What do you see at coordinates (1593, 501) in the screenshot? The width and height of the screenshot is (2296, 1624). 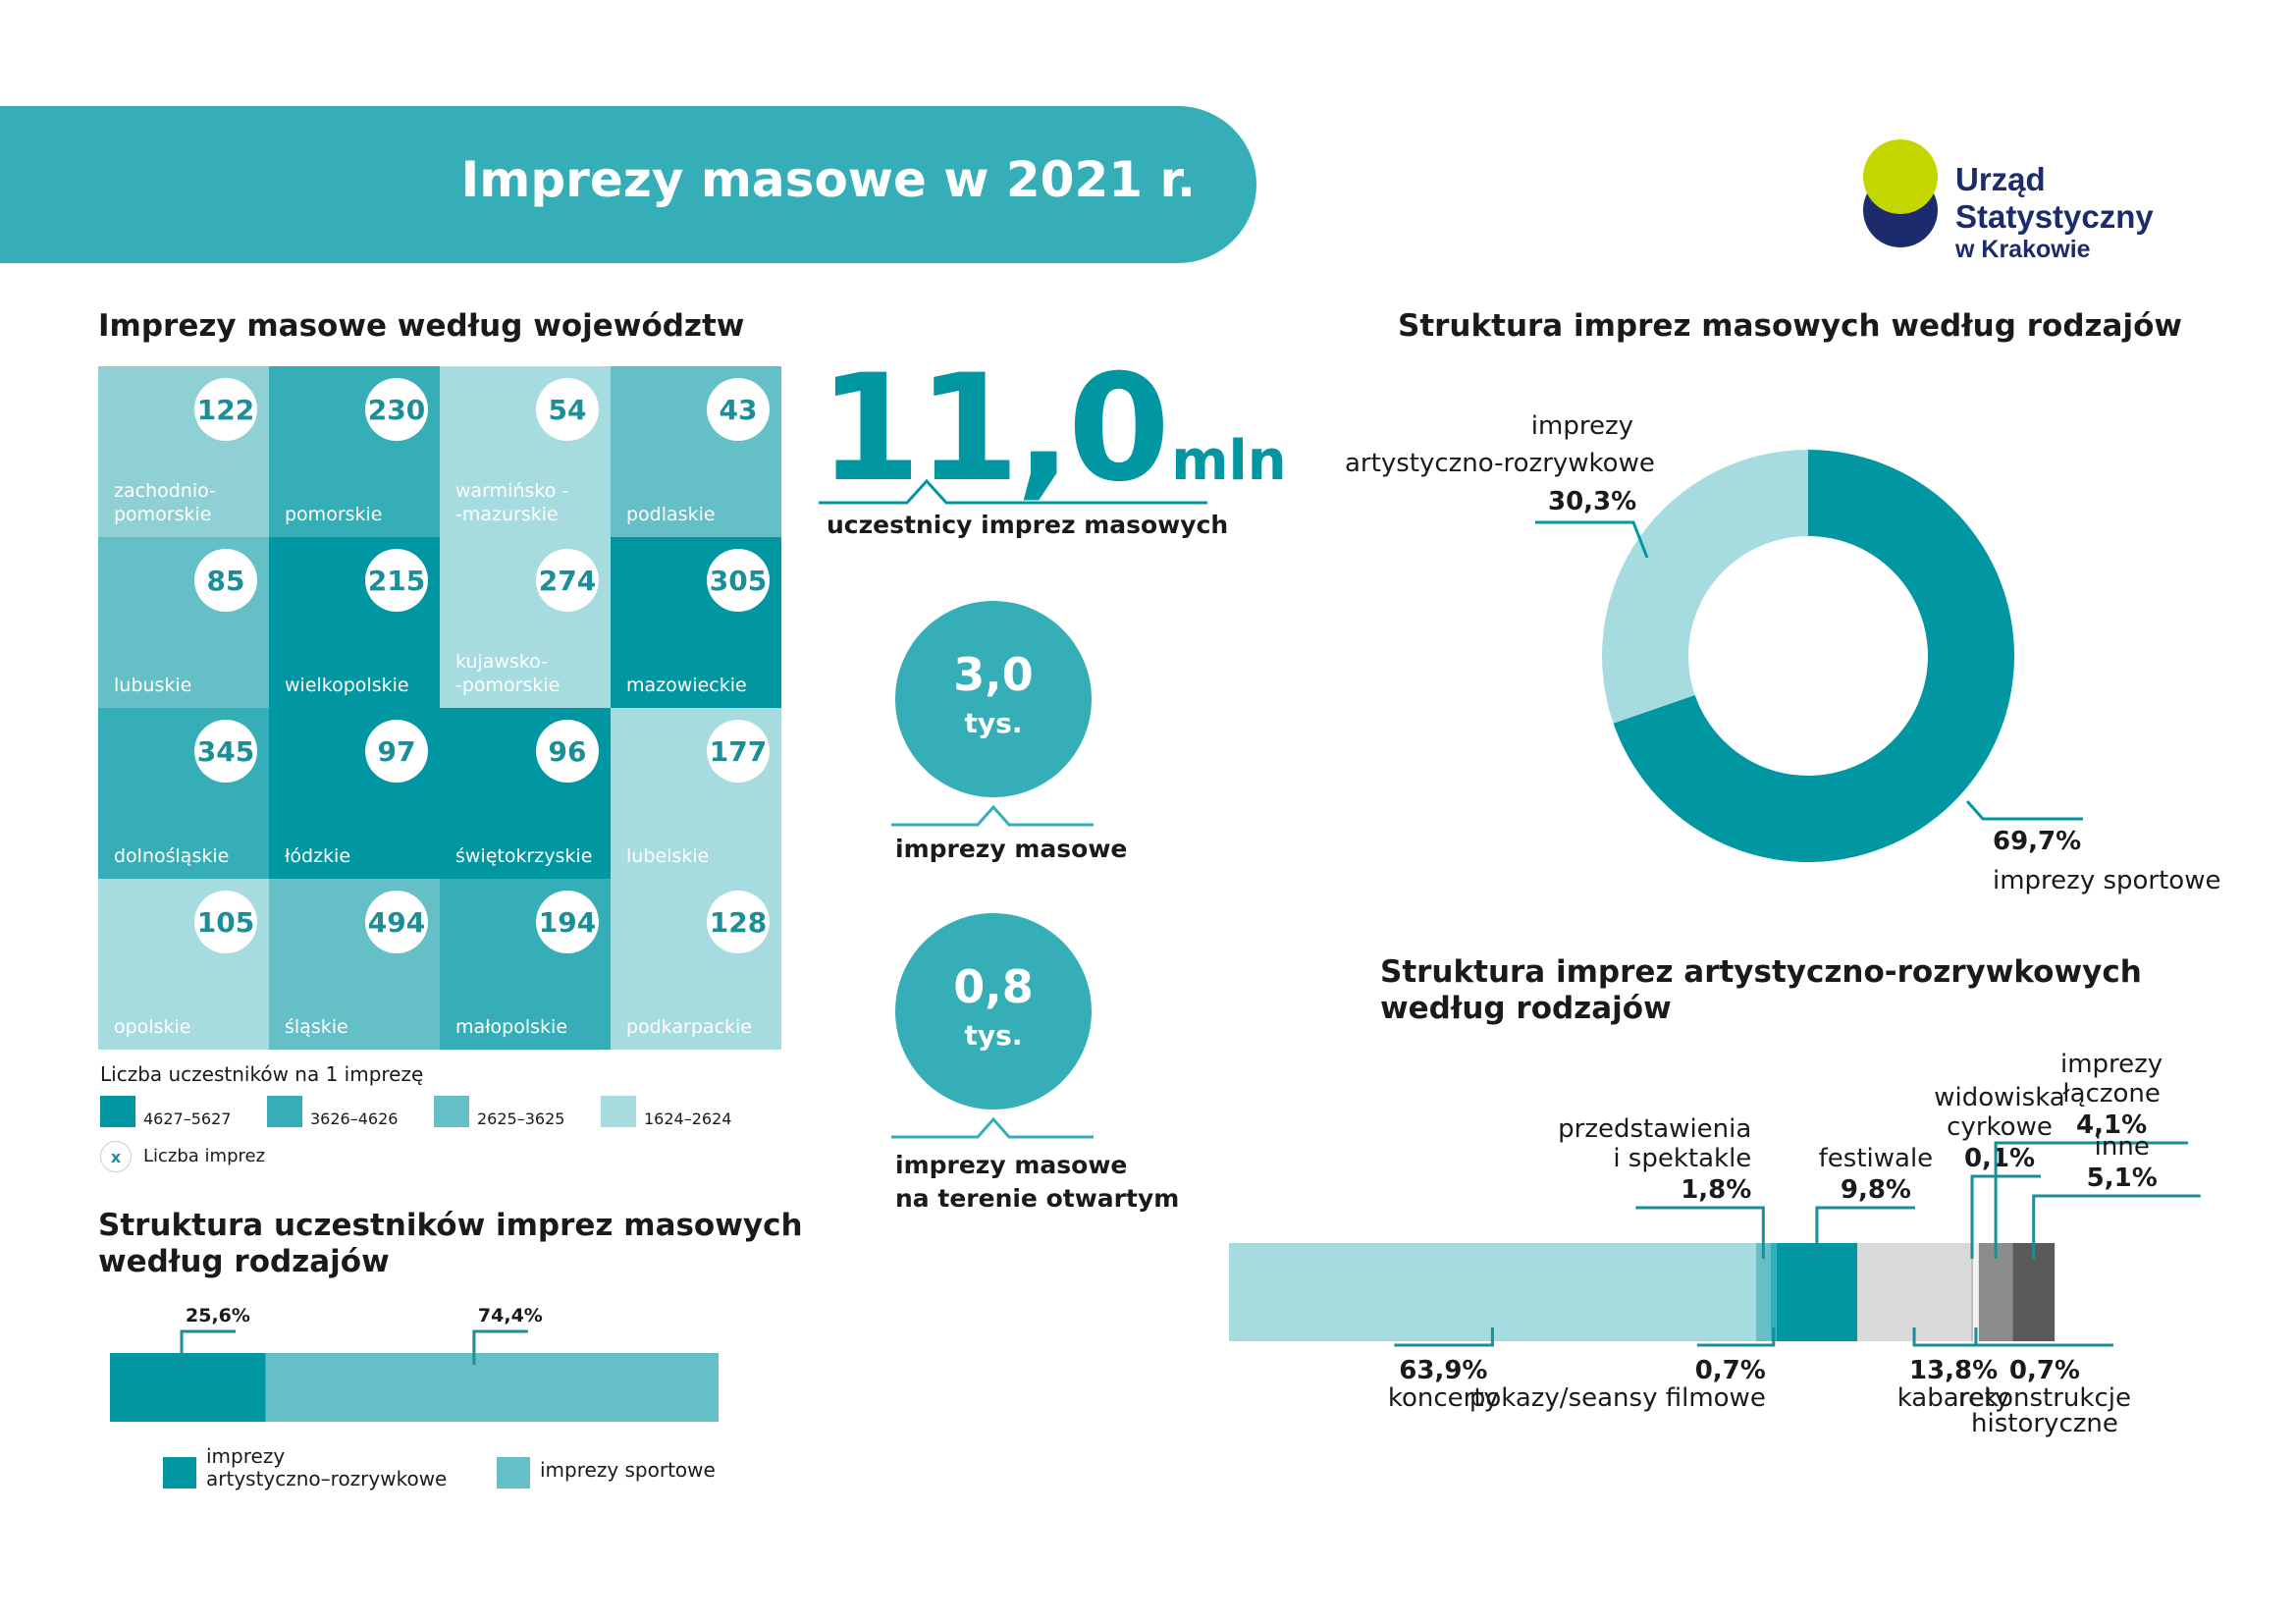 I see `donut-pct-art: 30,3%` at bounding box center [1593, 501].